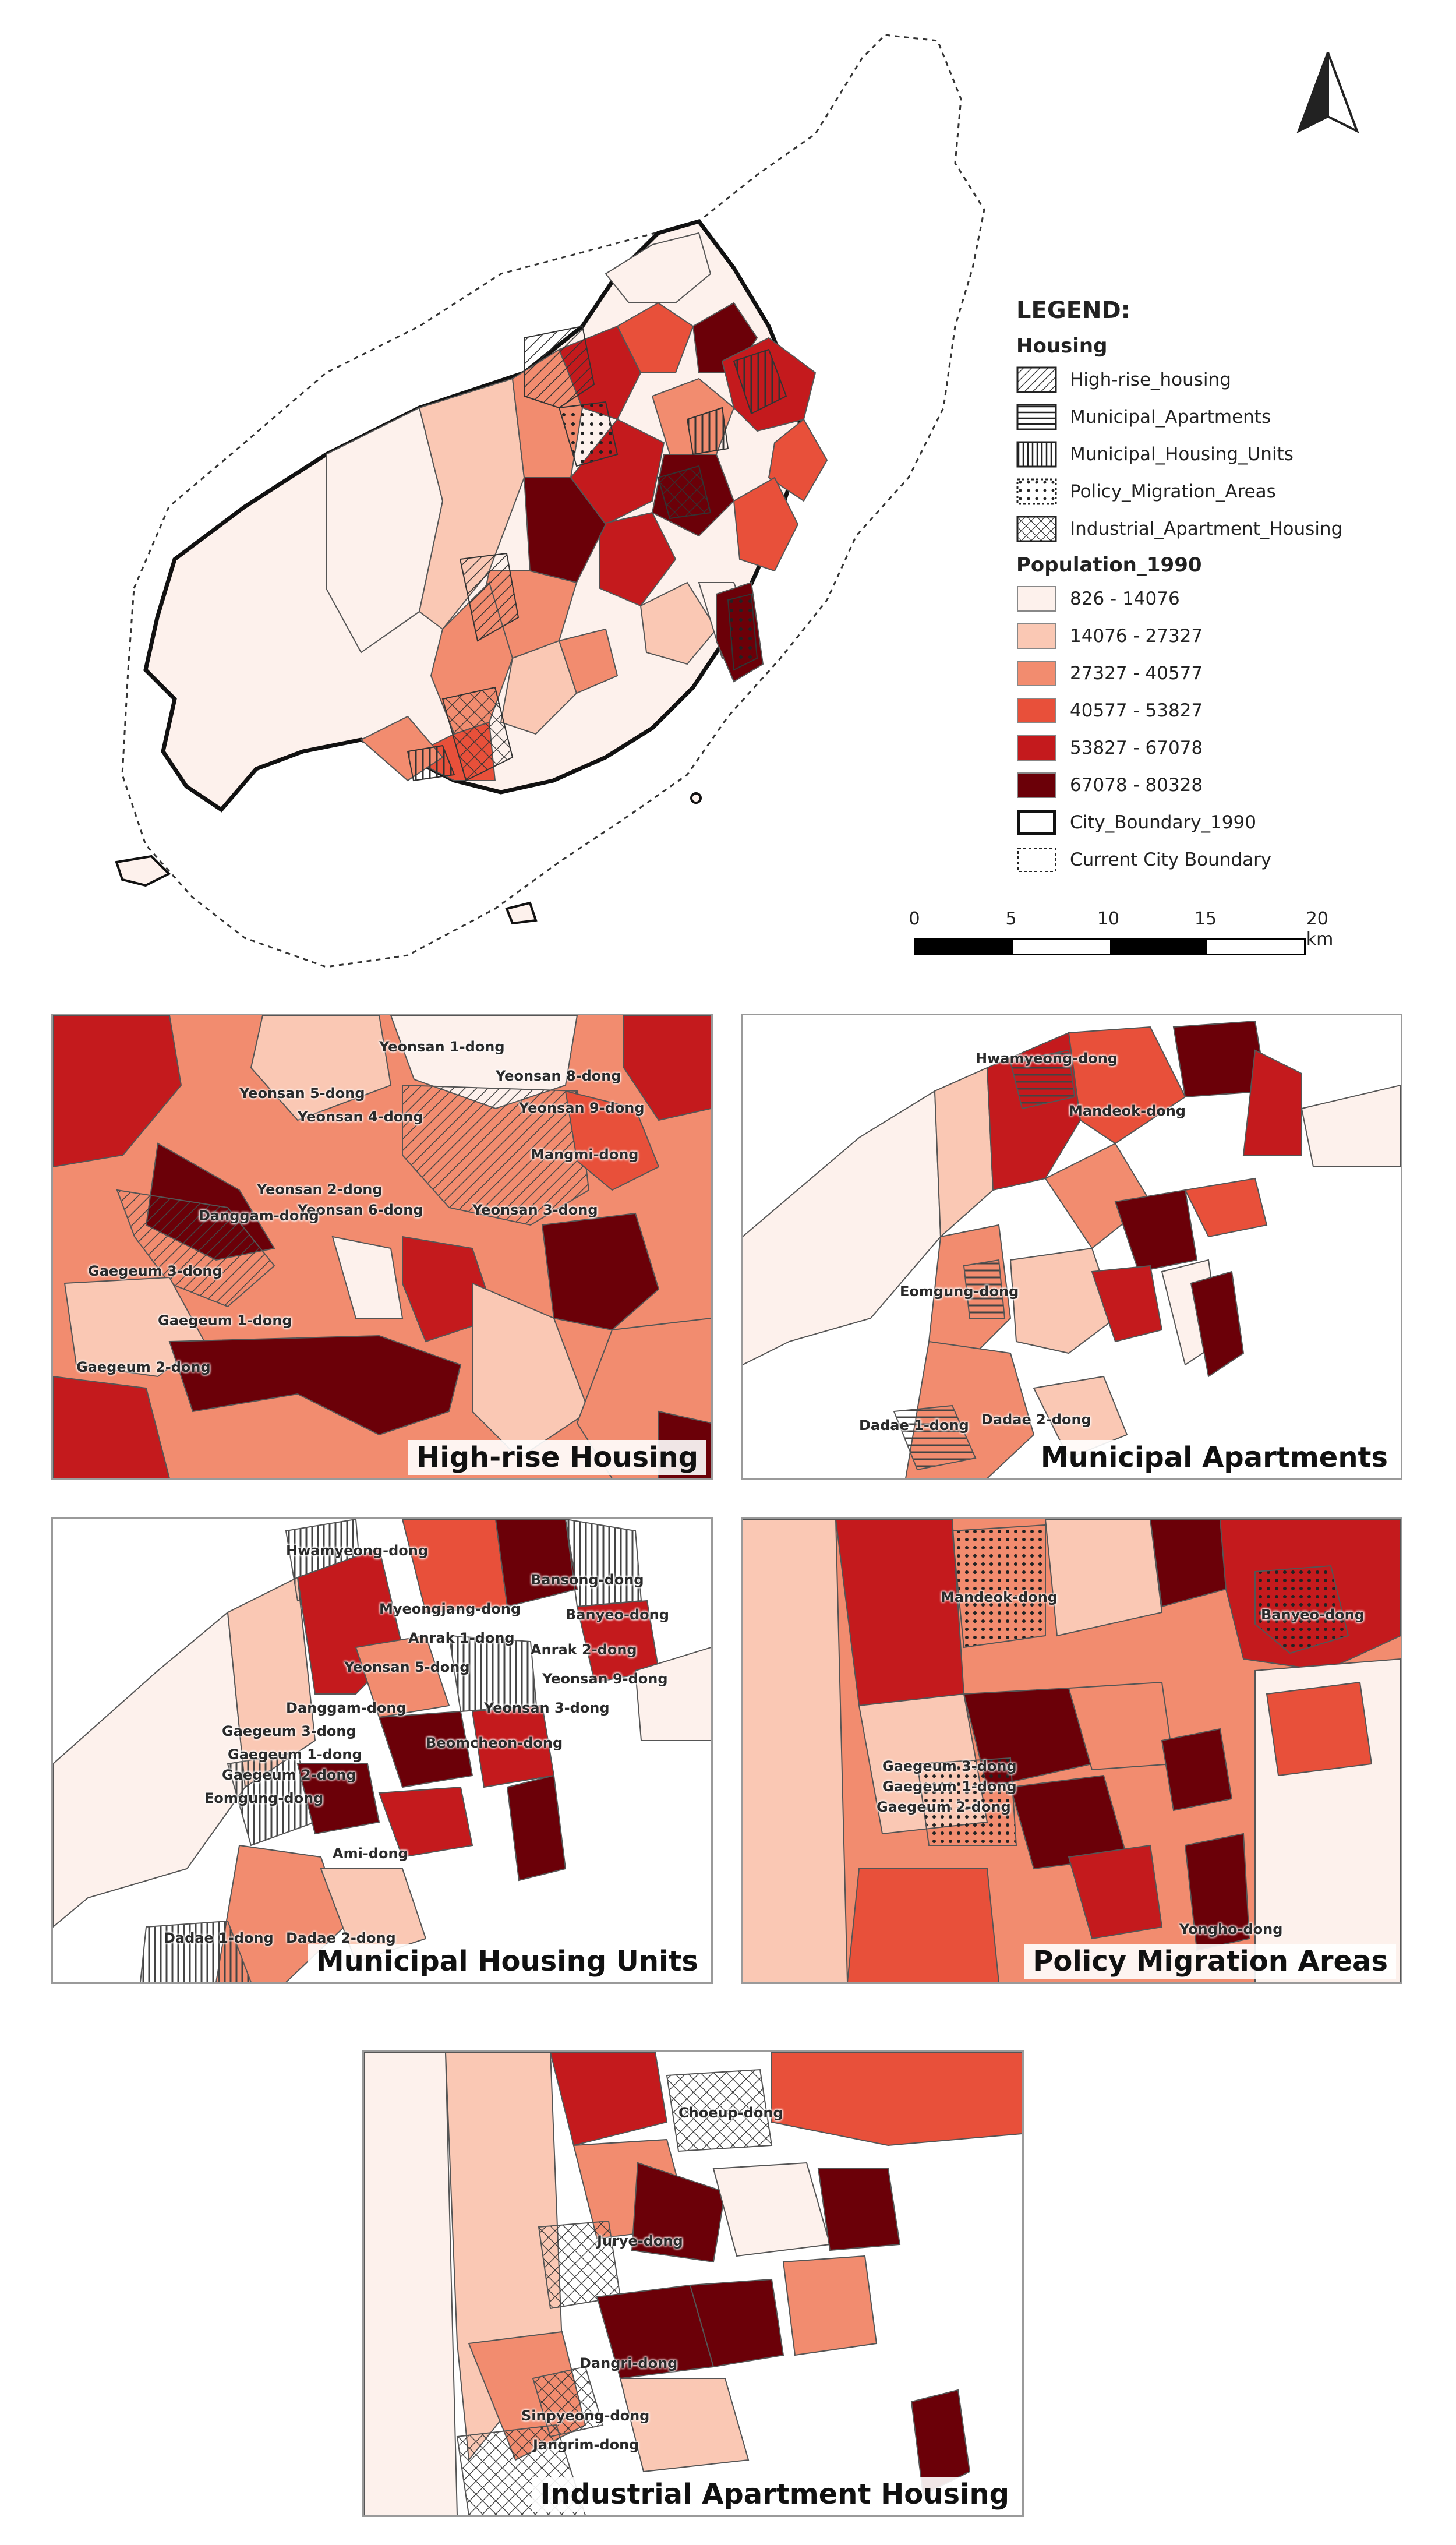 This screenshot has height=2545, width=1456. I want to click on legend-population-item-label: 53827 - 67078, so click(1136, 748).